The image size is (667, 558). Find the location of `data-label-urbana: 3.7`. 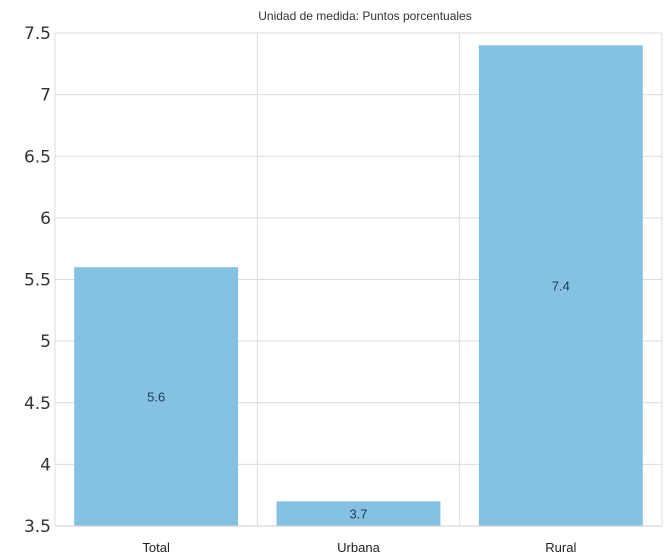

data-label-urbana: 3.7 is located at coordinates (358, 514).